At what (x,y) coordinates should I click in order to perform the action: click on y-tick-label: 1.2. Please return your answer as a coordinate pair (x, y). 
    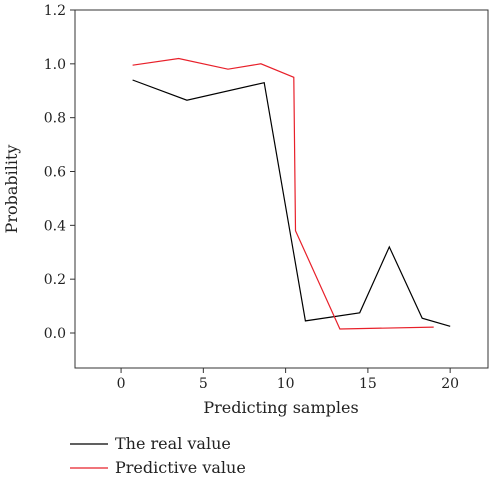
    Looking at the image, I should click on (55, 11).